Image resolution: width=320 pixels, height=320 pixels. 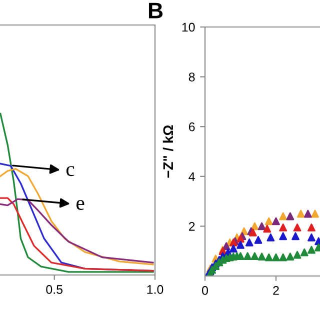 What do you see at coordinates (276, 290) in the screenshot?
I see `x-tick-label: 2` at bounding box center [276, 290].